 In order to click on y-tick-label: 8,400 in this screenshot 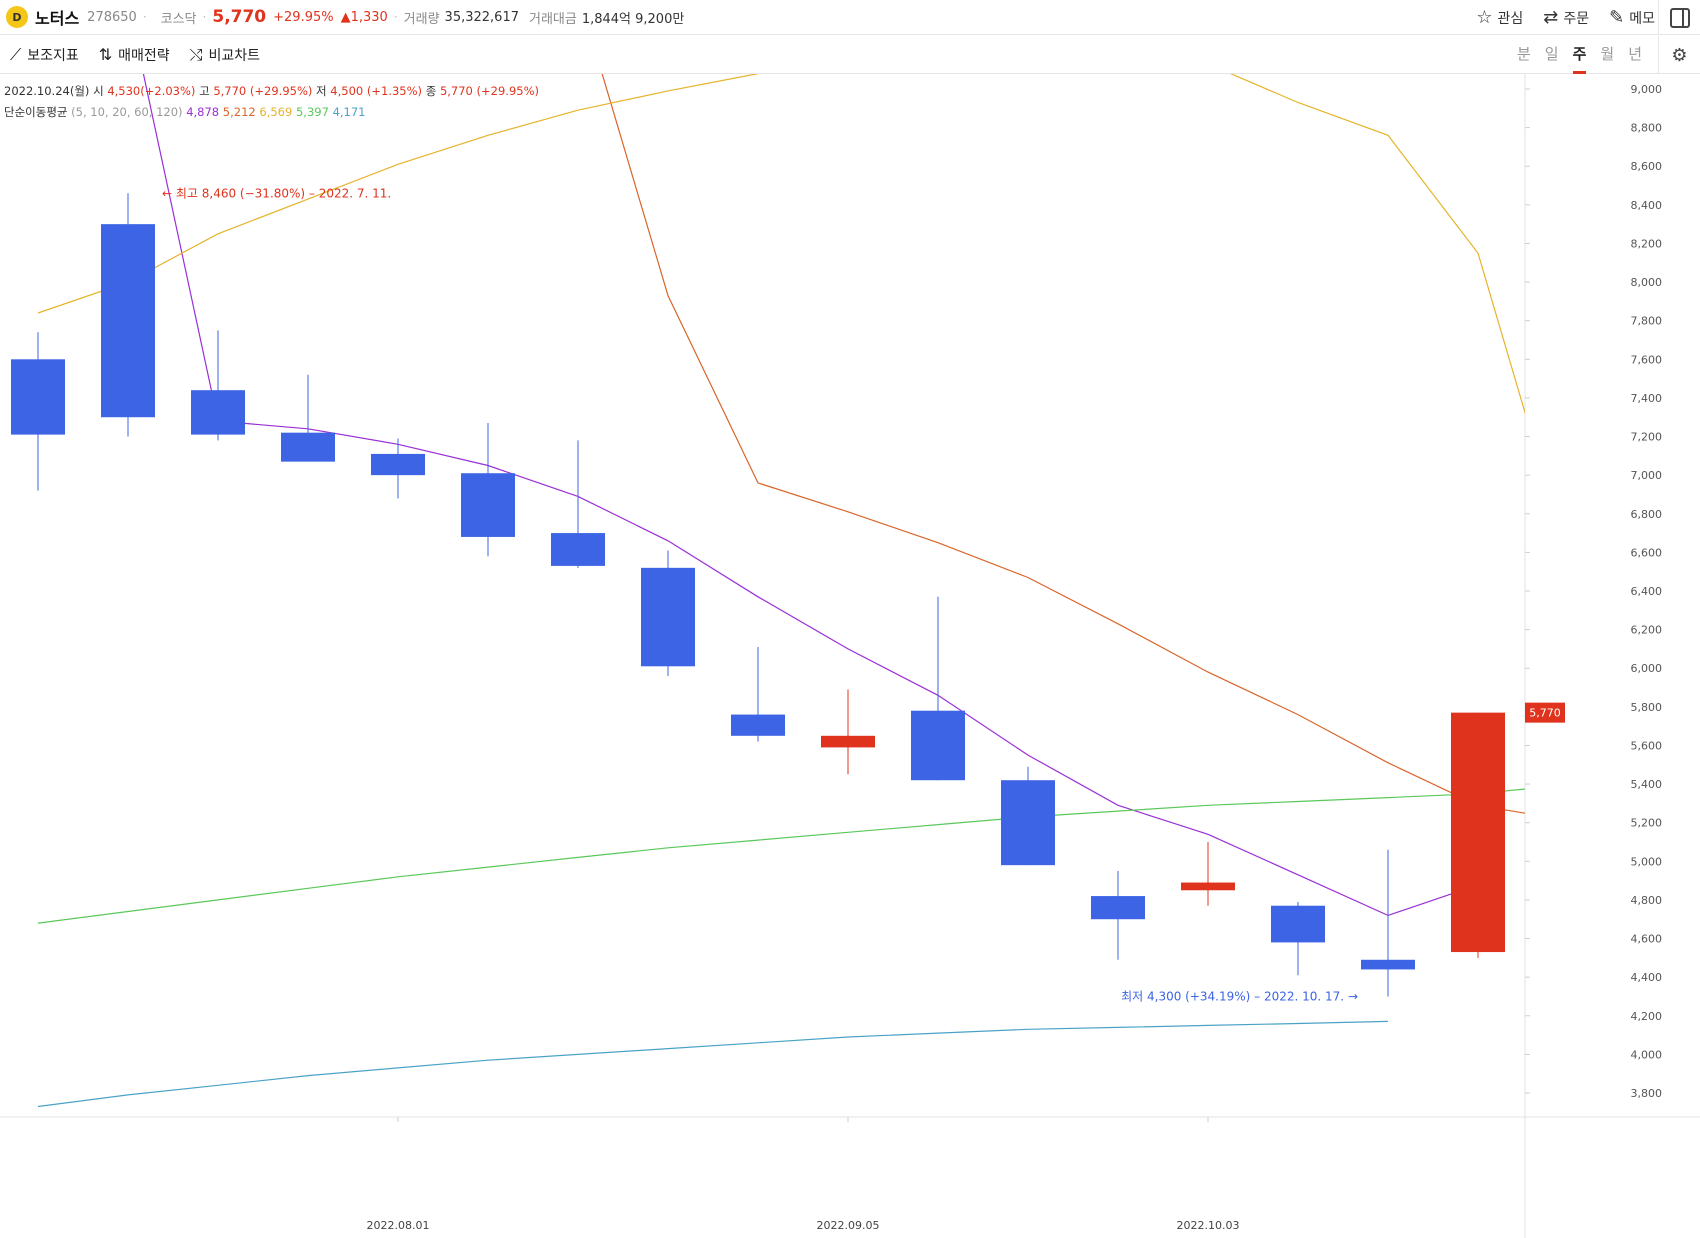, I will do `click(1647, 205)`.